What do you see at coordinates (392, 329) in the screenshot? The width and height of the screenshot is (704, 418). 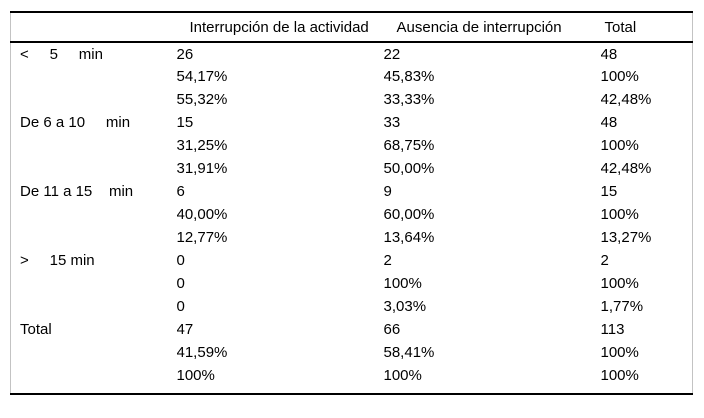 I see `table-cell: 66` at bounding box center [392, 329].